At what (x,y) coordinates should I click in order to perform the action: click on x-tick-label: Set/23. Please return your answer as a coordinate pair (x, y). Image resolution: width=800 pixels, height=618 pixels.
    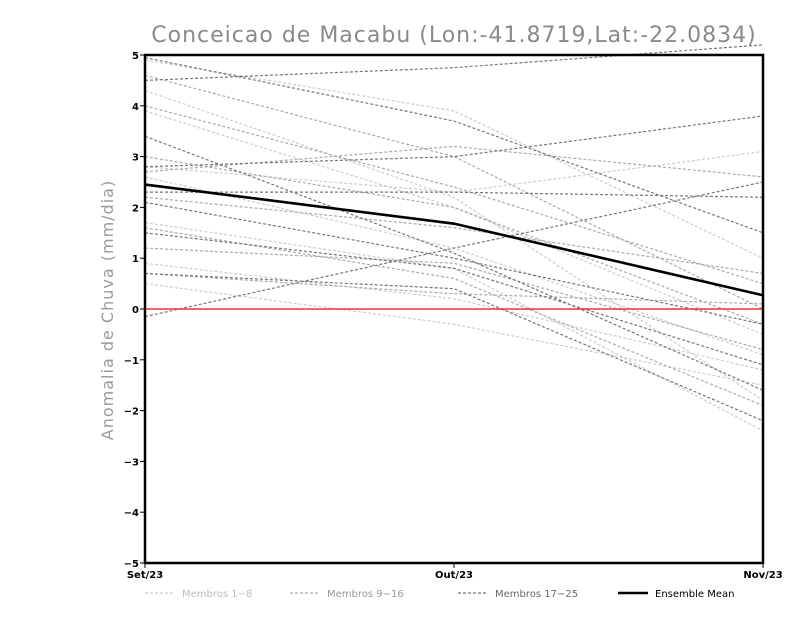
    Looking at the image, I should click on (145, 575).